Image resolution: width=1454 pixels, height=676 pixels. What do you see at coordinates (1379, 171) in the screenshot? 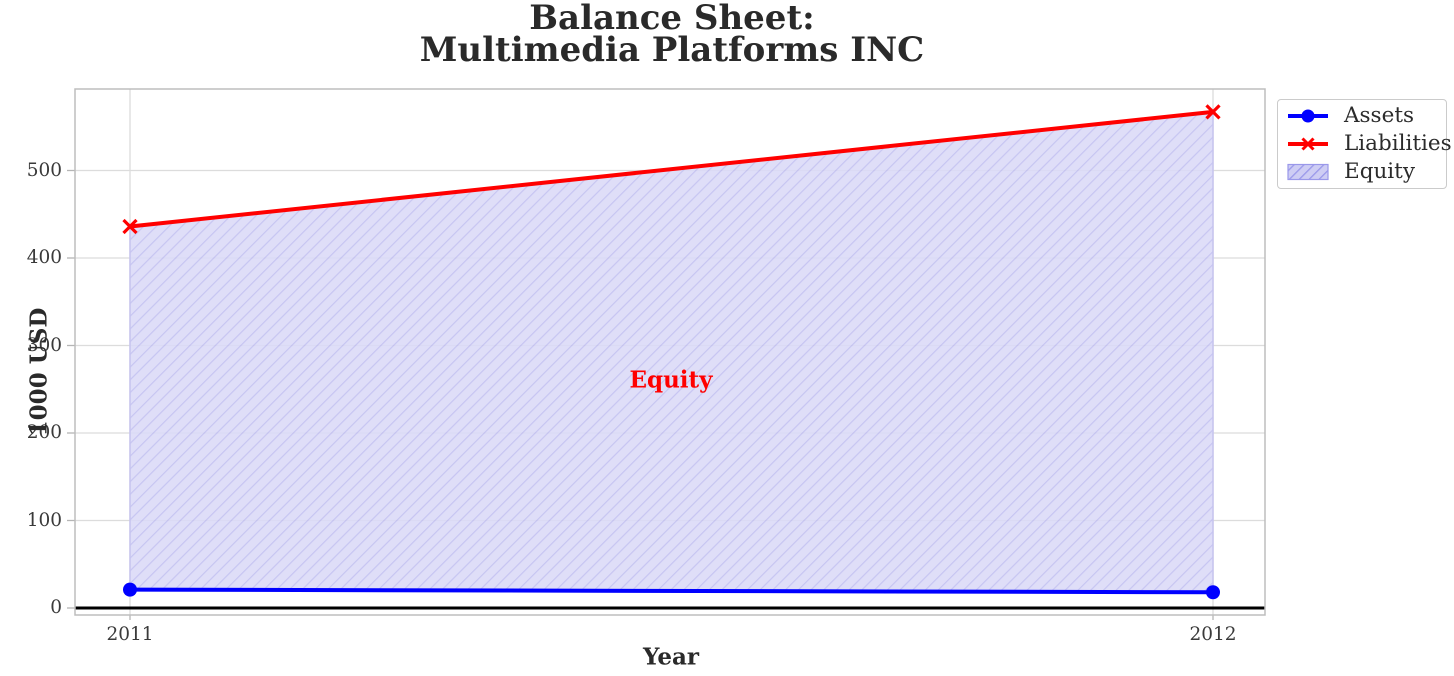
I see `legend-label-equity: Equity` at bounding box center [1379, 171].